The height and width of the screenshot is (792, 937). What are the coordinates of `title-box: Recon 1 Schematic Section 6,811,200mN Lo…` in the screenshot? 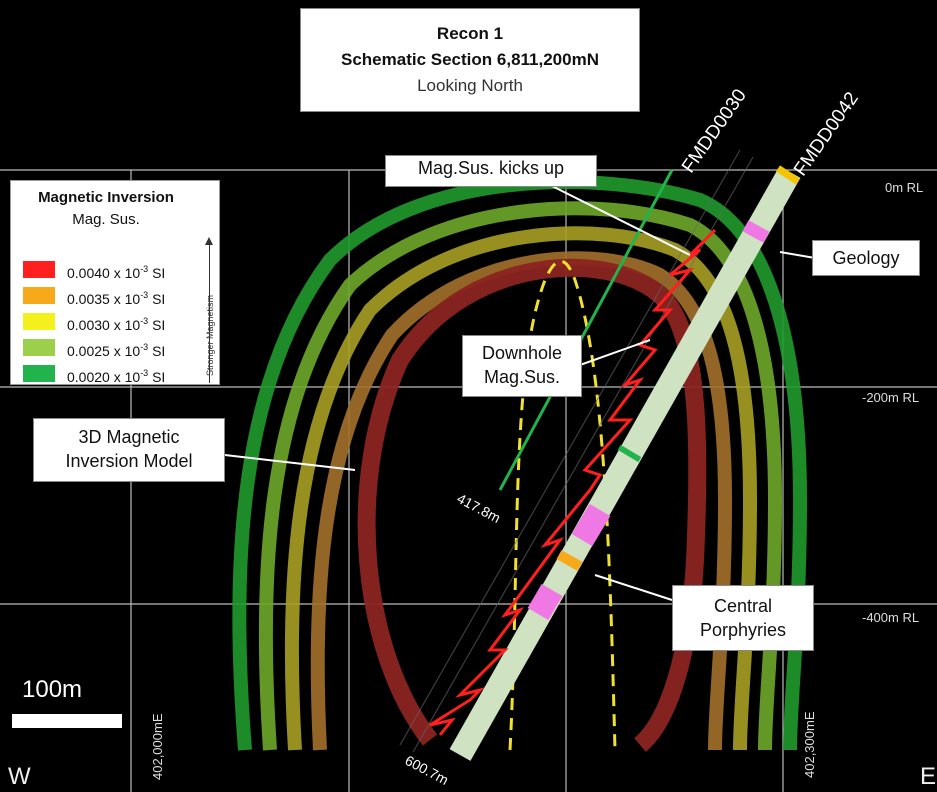 It's located at (470, 60).